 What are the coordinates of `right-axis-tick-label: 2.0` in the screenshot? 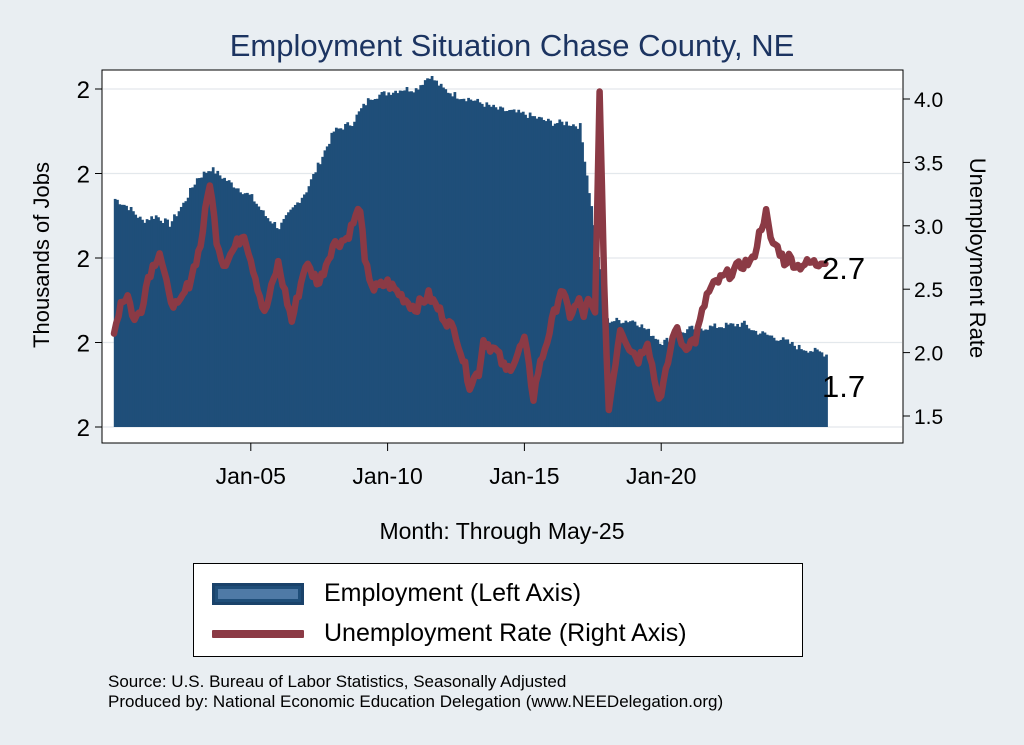 It's located at (928, 354).